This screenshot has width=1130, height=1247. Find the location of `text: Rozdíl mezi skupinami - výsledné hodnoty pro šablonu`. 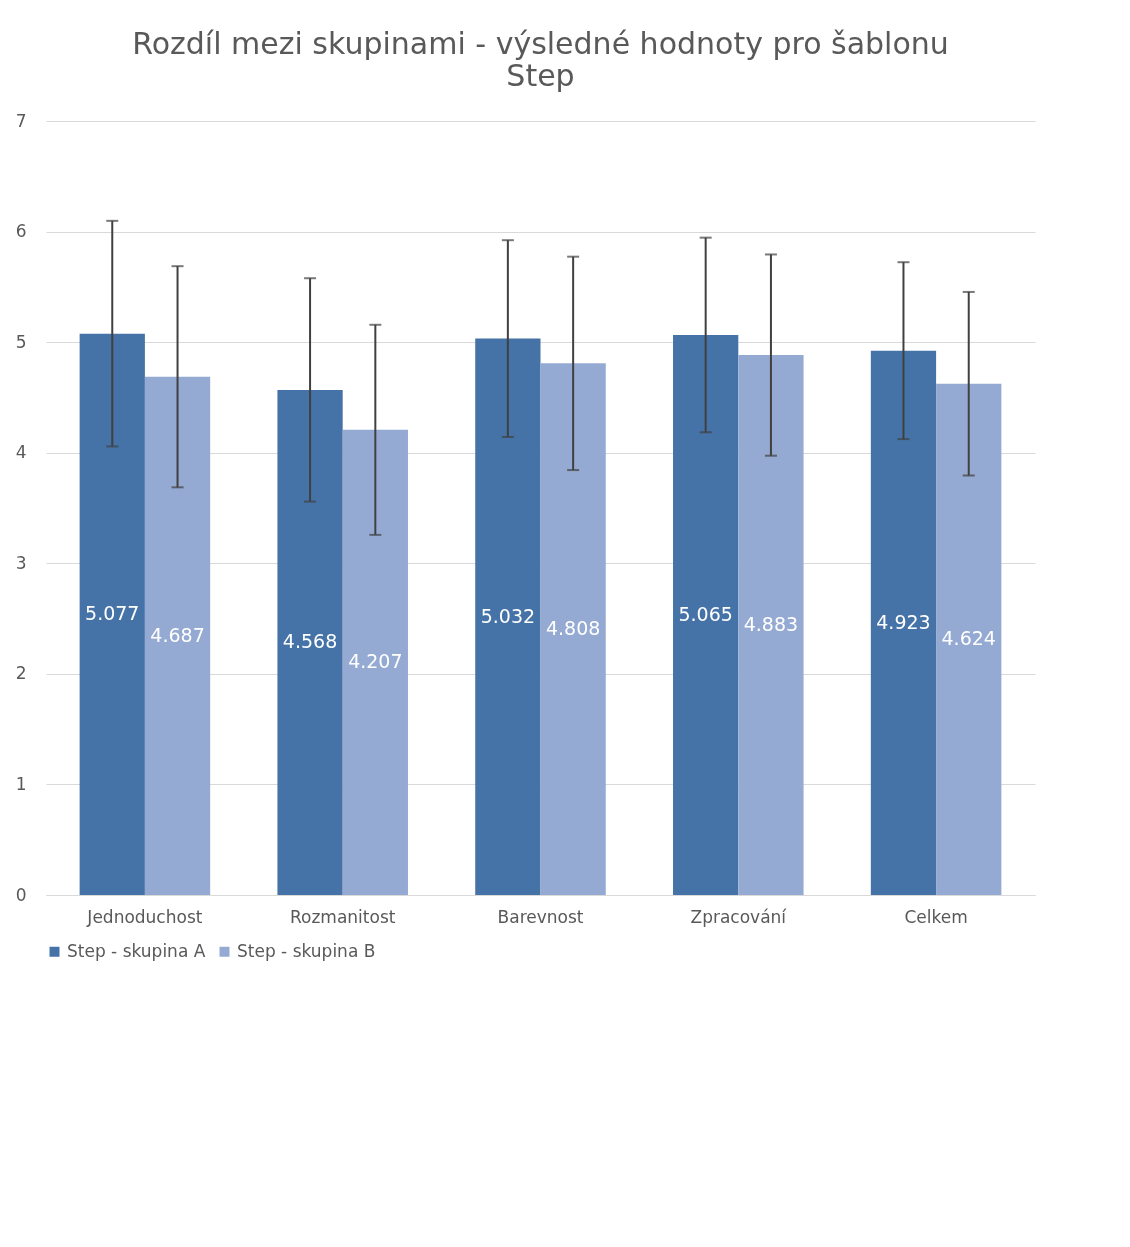

text: Rozdíl mezi skupinami - výsledné hodnoty pro šablonu is located at coordinates (540, 43).